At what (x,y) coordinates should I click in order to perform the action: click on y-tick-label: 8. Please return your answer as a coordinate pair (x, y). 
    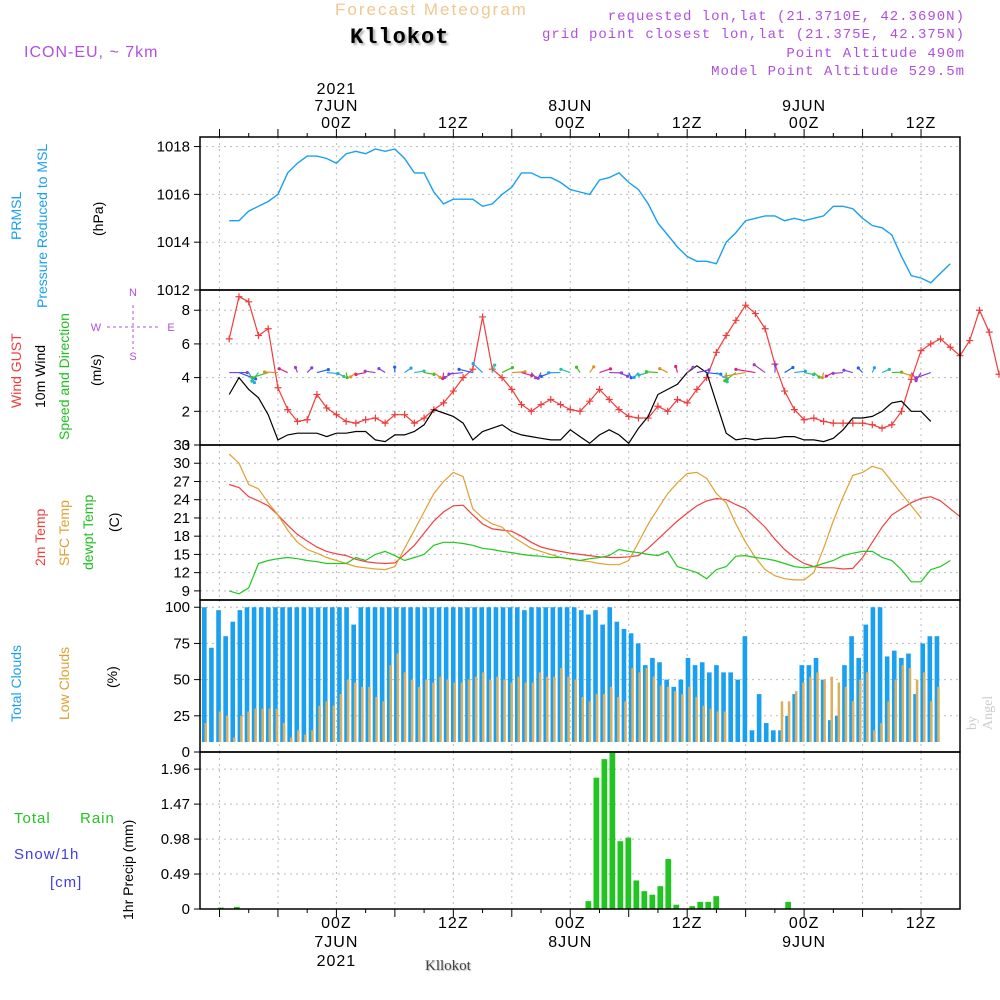
    Looking at the image, I should click on (186, 310).